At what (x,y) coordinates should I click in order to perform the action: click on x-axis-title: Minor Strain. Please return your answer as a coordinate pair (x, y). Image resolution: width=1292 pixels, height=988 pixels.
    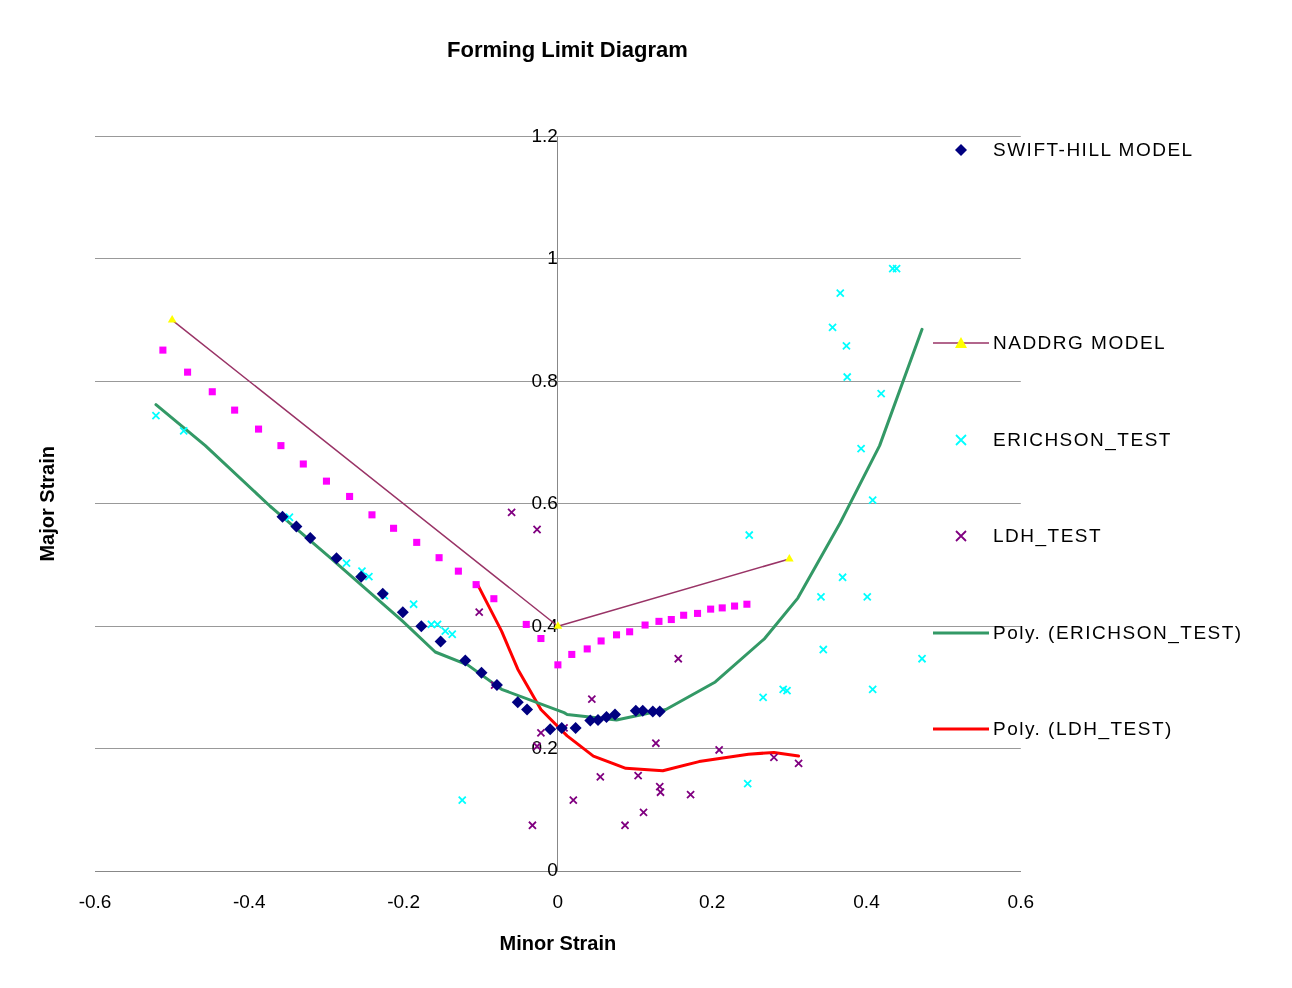
    Looking at the image, I should click on (558, 942).